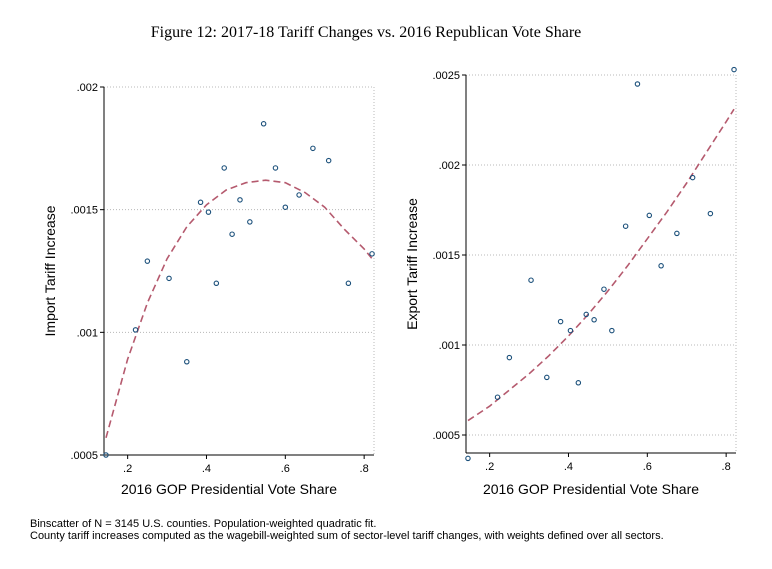 This screenshot has height=569, width=772. Describe the element at coordinates (489, 467) in the screenshot. I see `export-xtick-label-0: .2` at that location.